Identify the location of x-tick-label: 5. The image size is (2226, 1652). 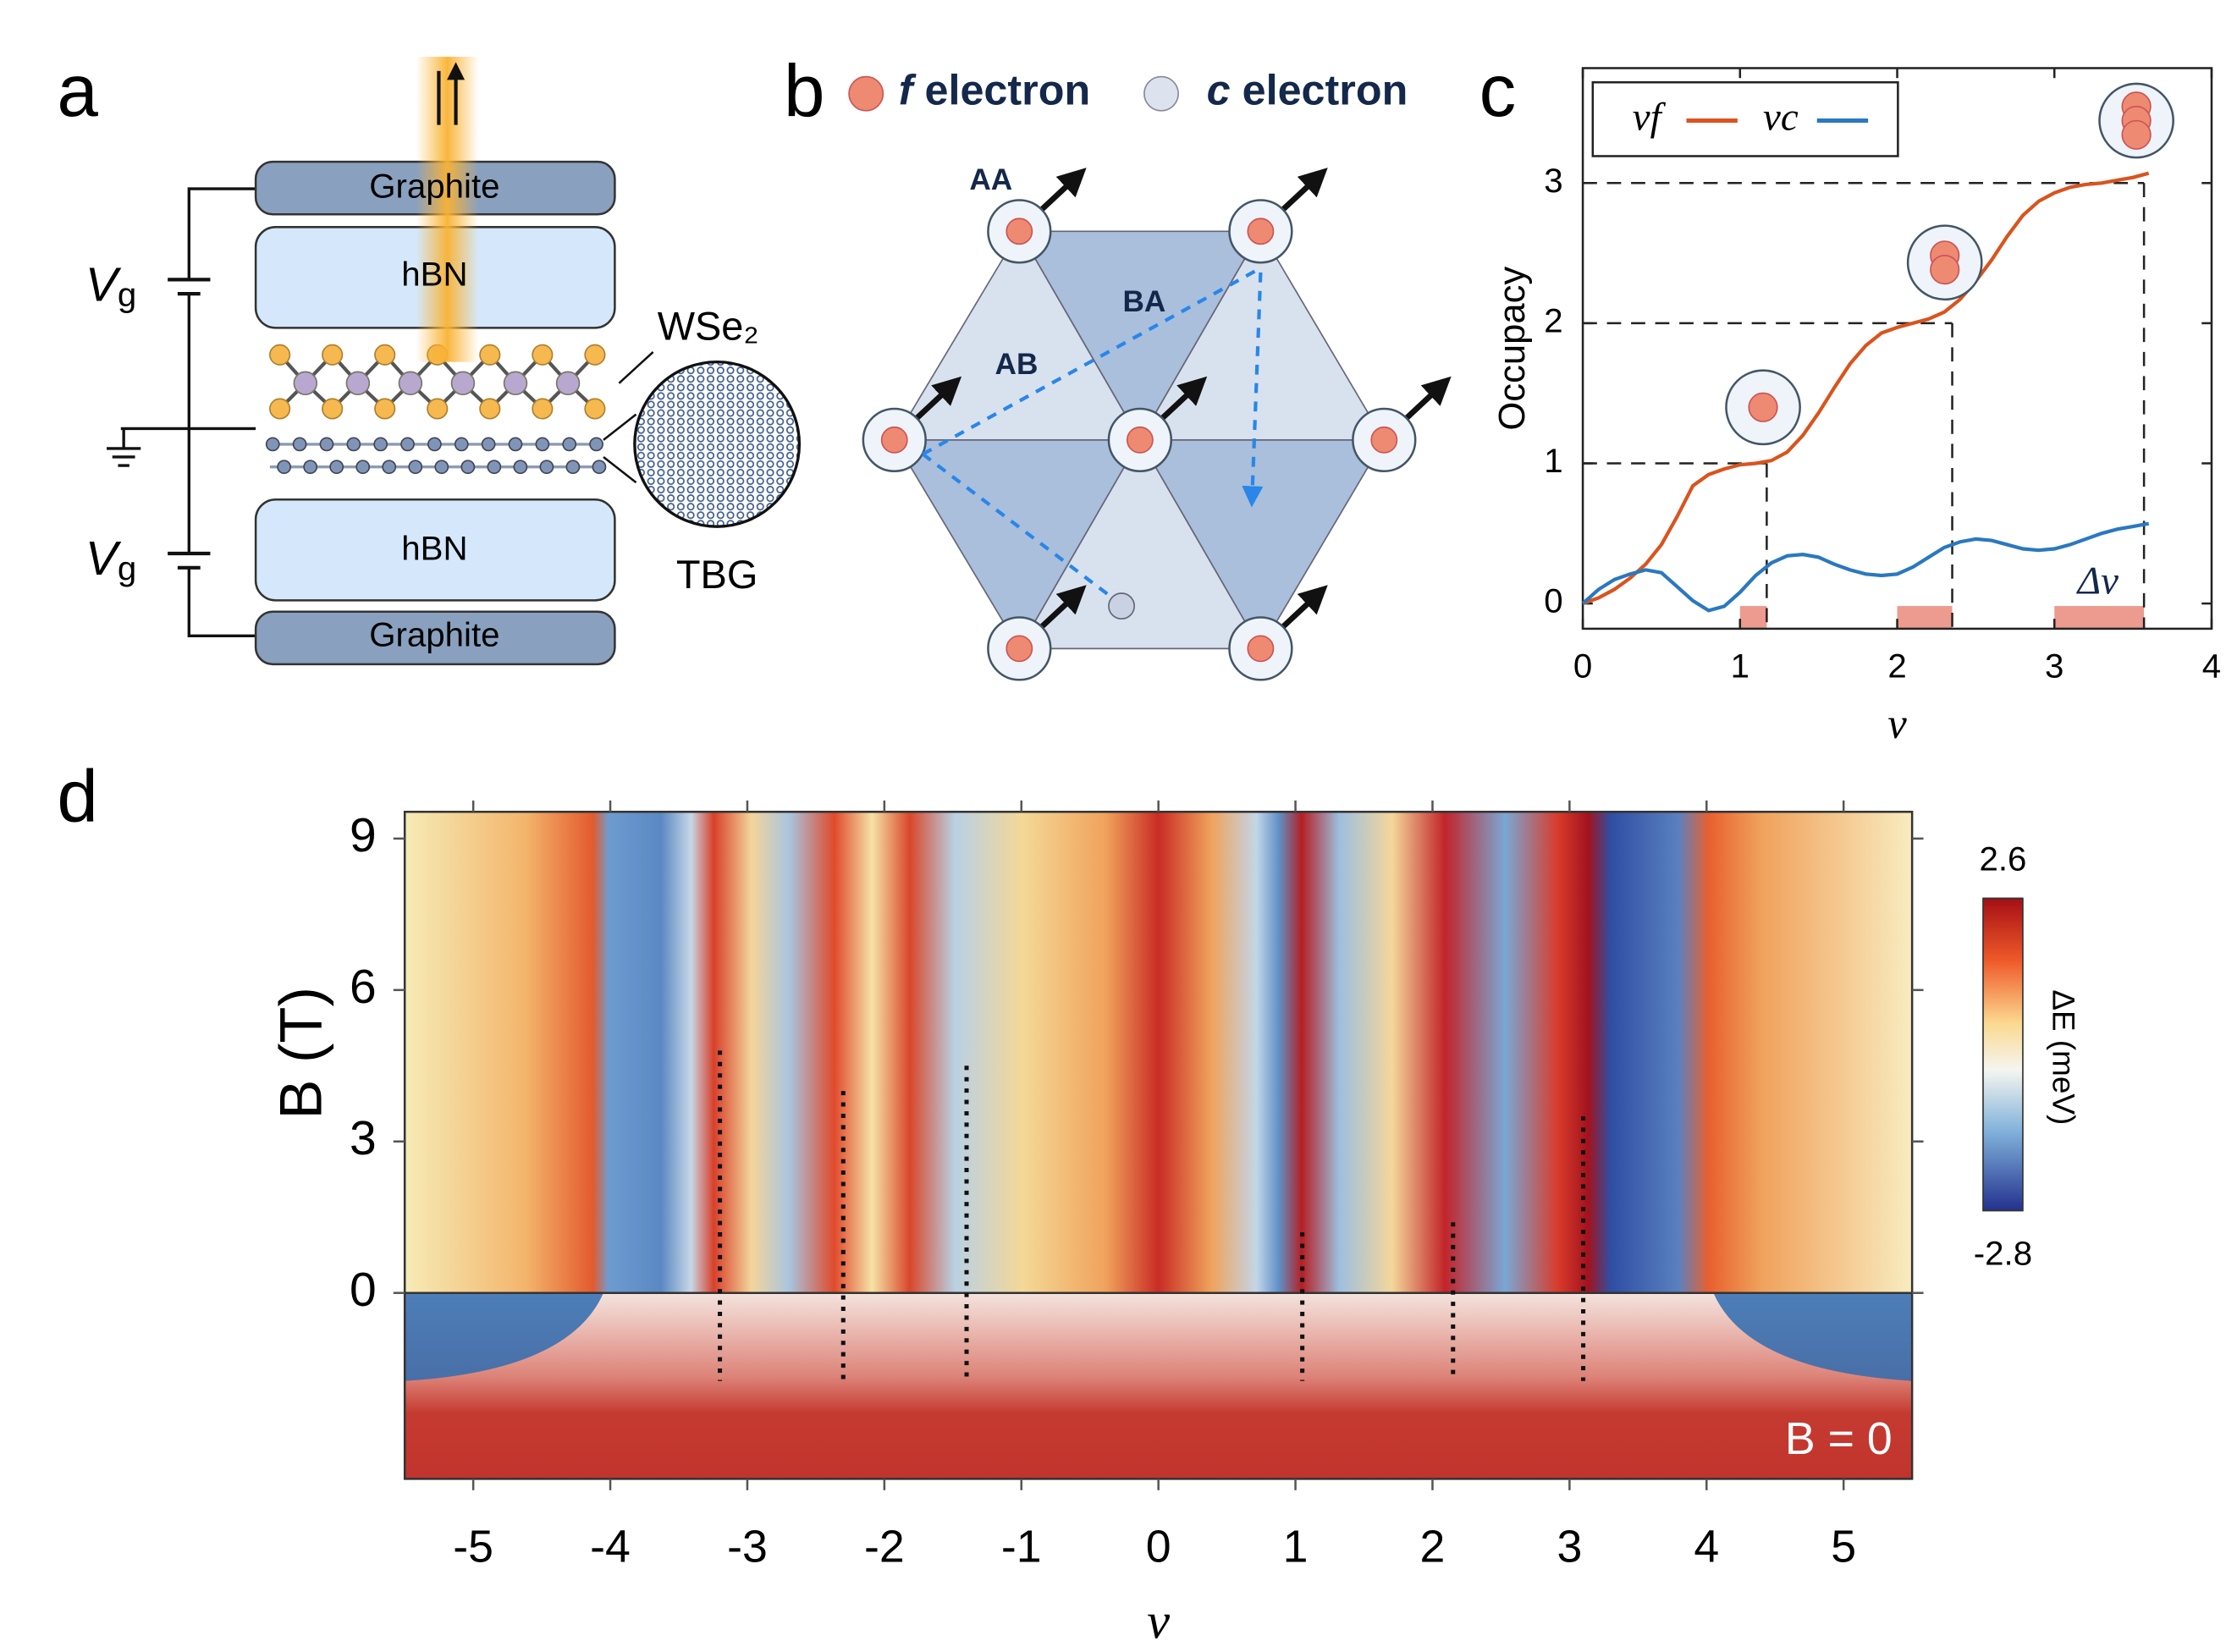
(1844, 1546).